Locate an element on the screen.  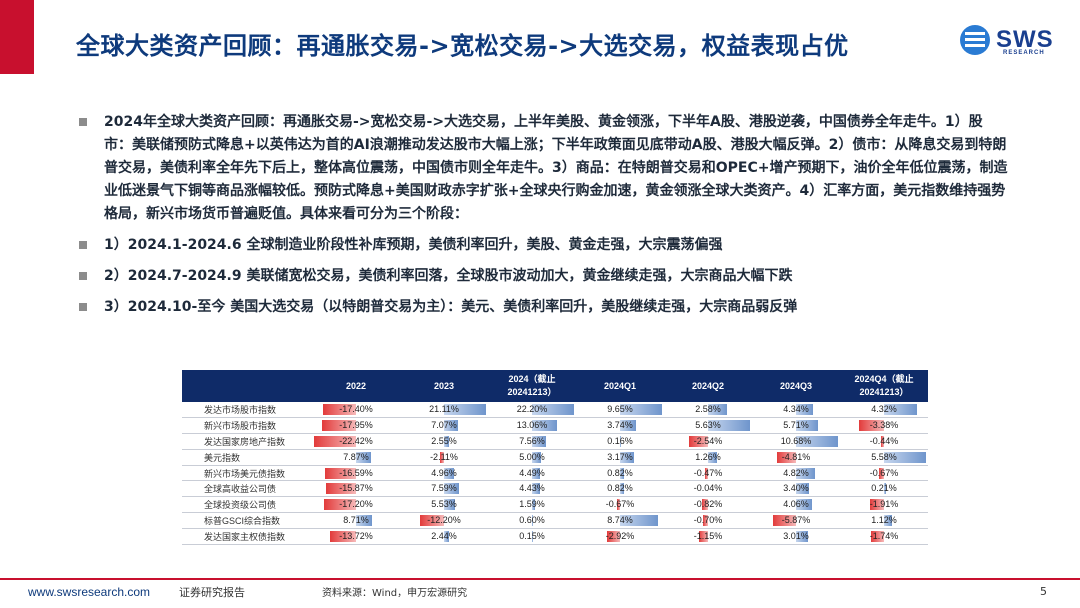
cell-value: 2.55% is located at coordinates (444, 441).